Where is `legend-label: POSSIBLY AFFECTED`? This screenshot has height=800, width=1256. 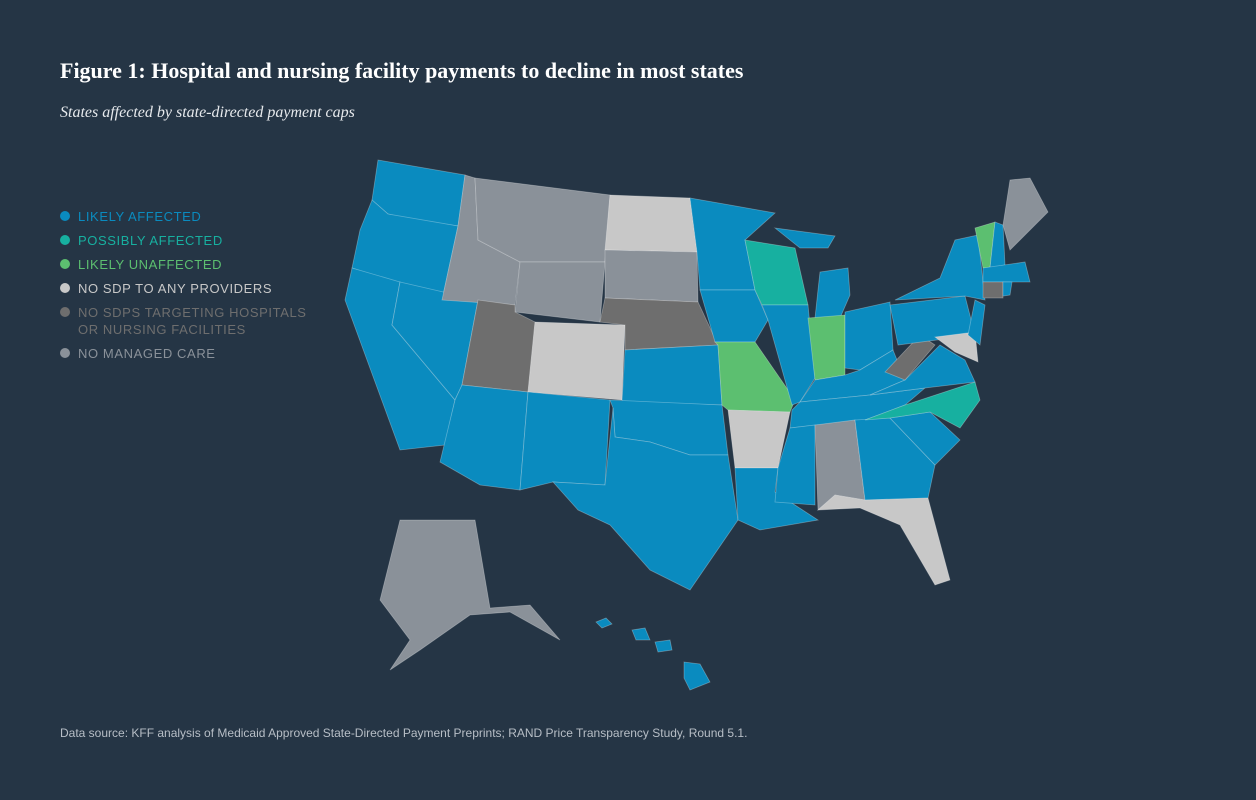
legend-label: POSSIBLY AFFECTED is located at coordinates (150, 240).